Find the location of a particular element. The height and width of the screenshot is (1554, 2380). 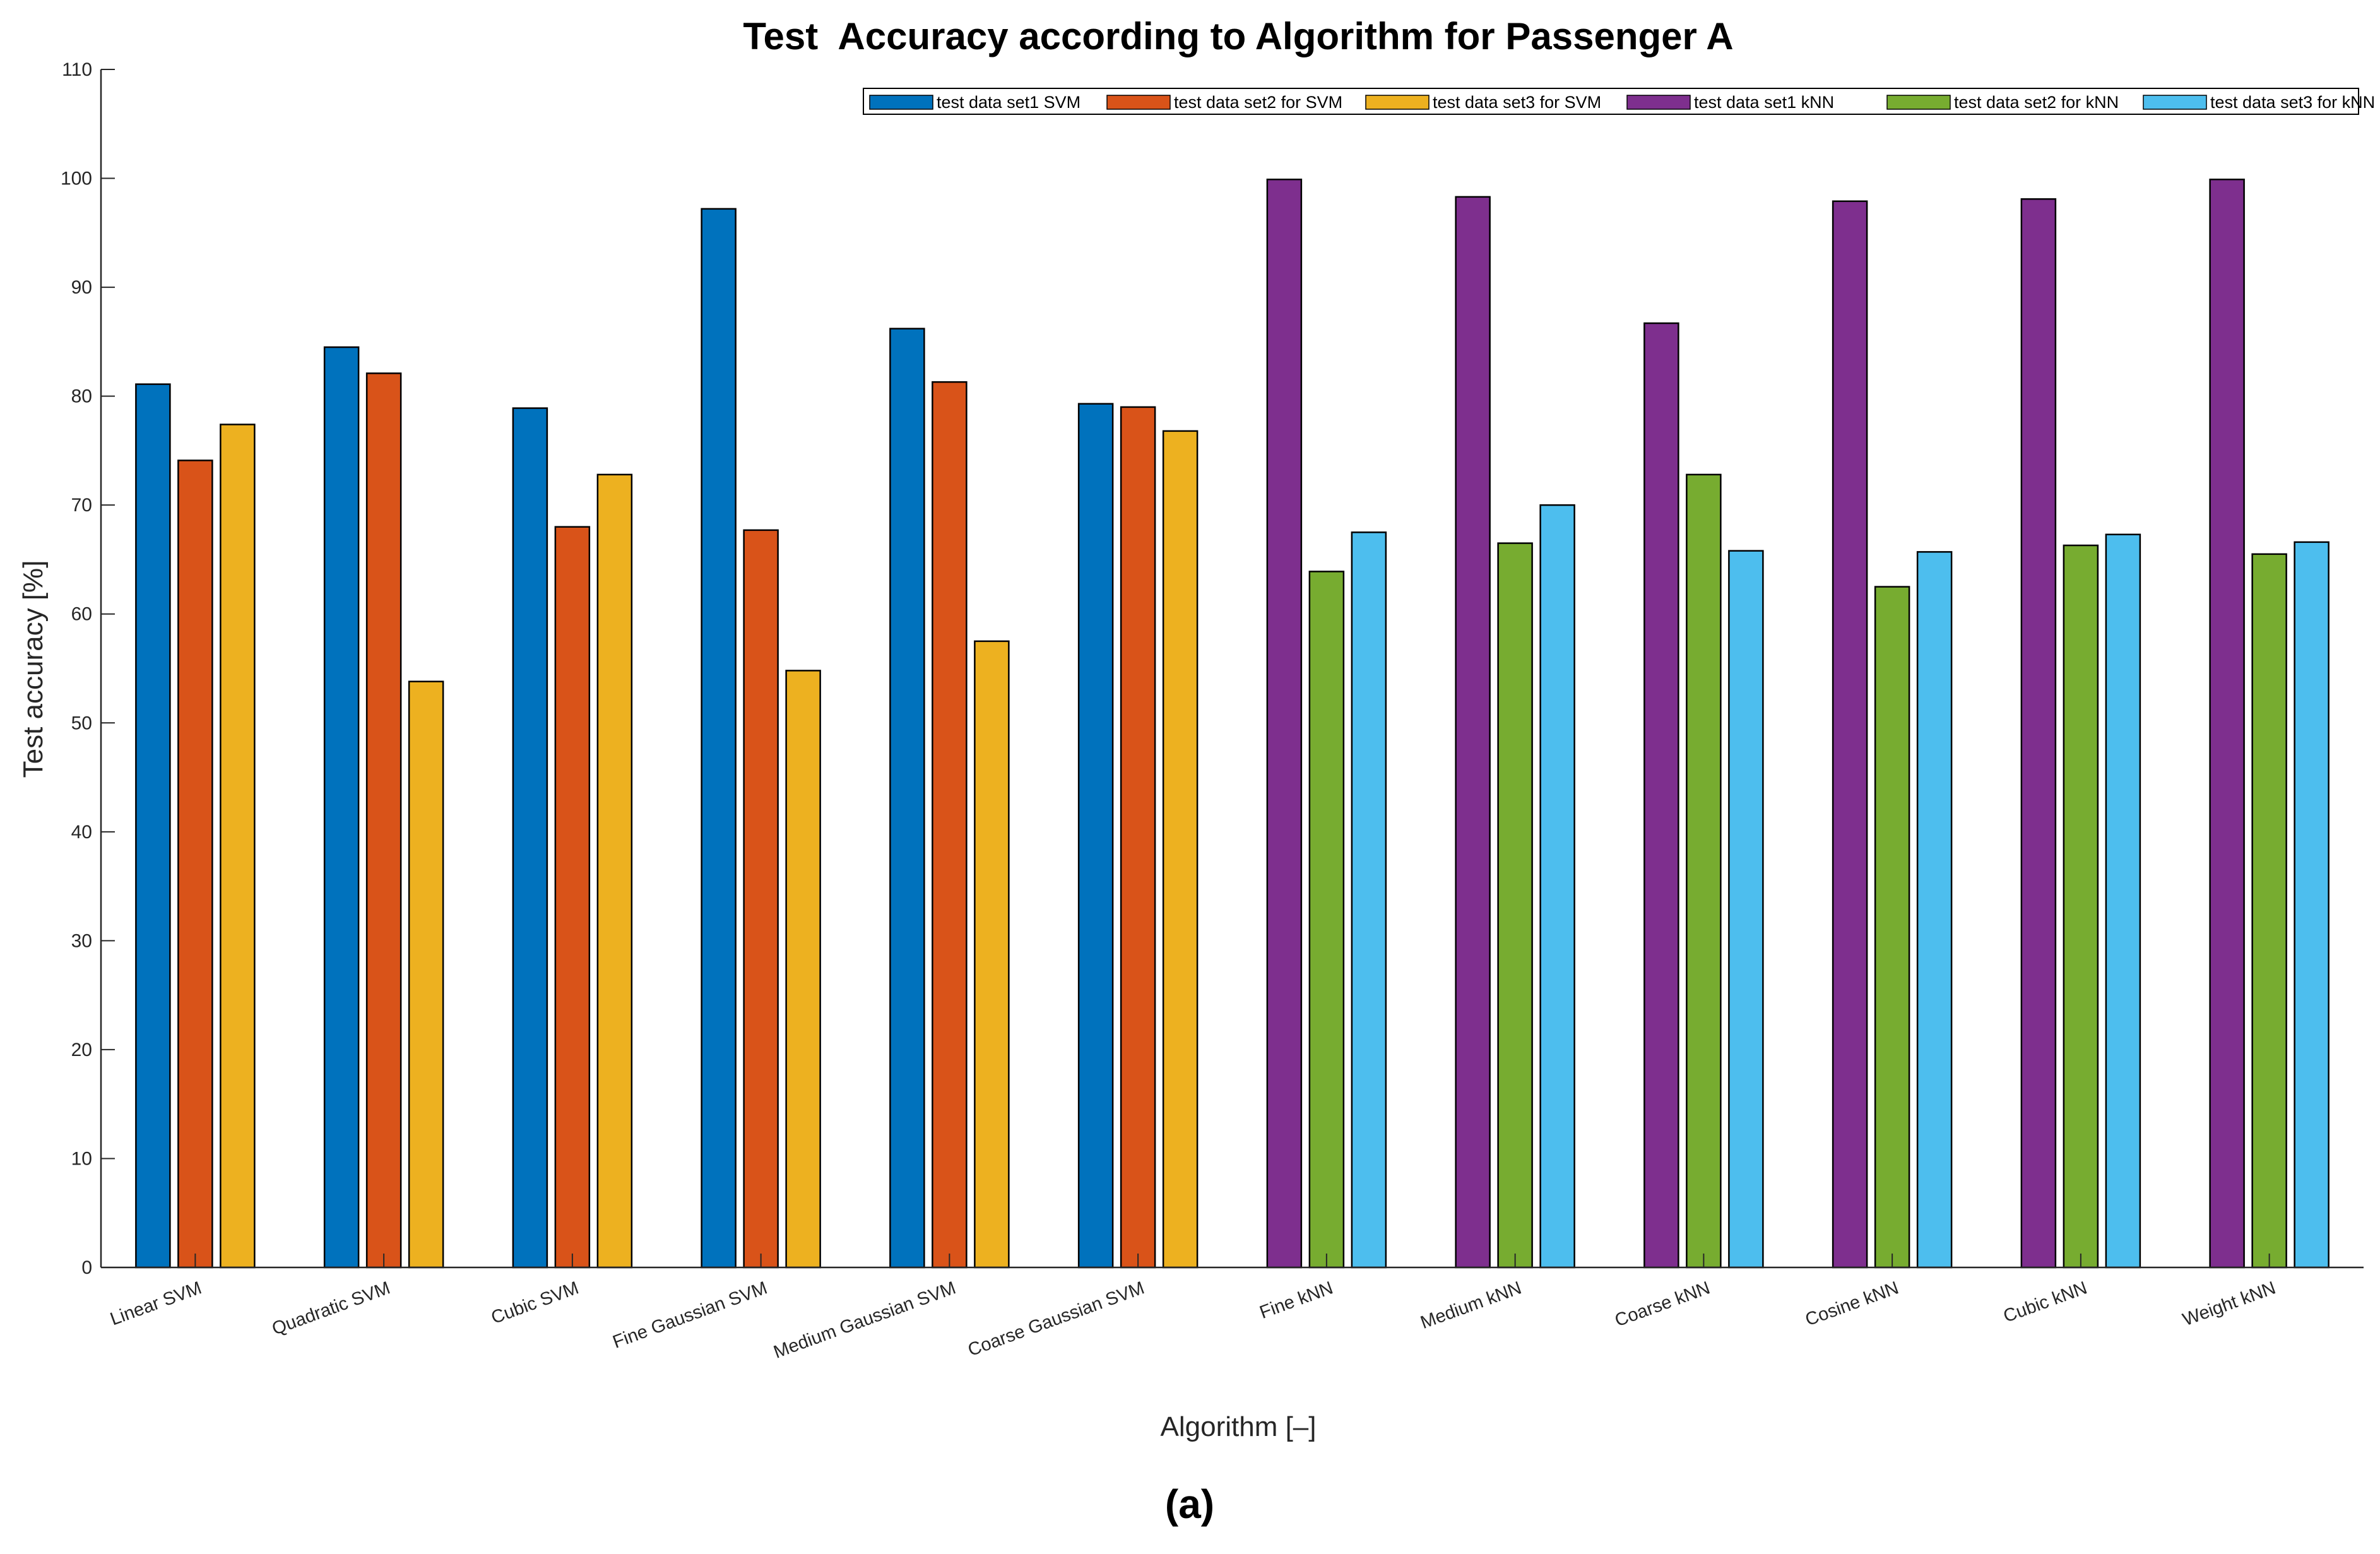

legend-label-2: test data set2 for SVM is located at coordinates (1258, 102).